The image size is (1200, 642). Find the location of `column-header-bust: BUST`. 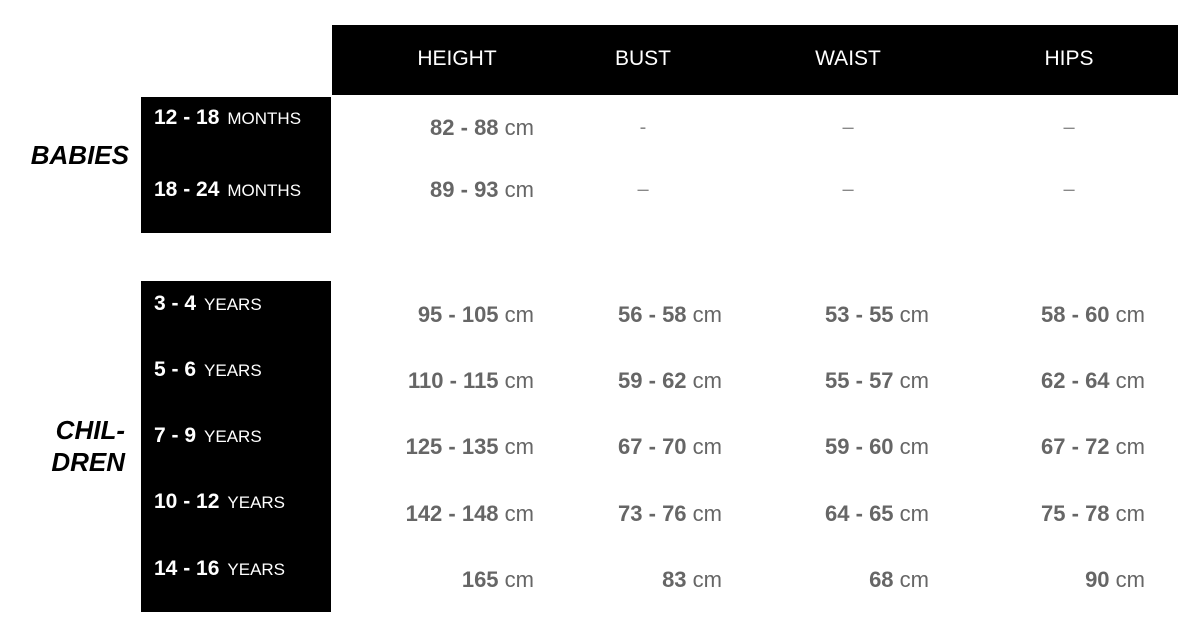

column-header-bust: BUST is located at coordinates (643, 58).